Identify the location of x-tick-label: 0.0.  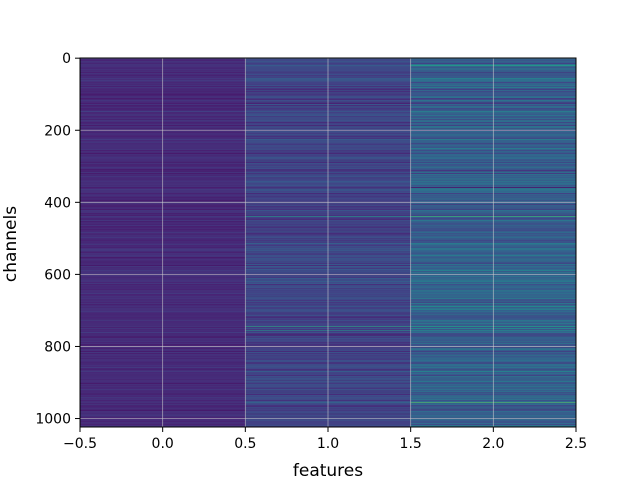
(163, 444).